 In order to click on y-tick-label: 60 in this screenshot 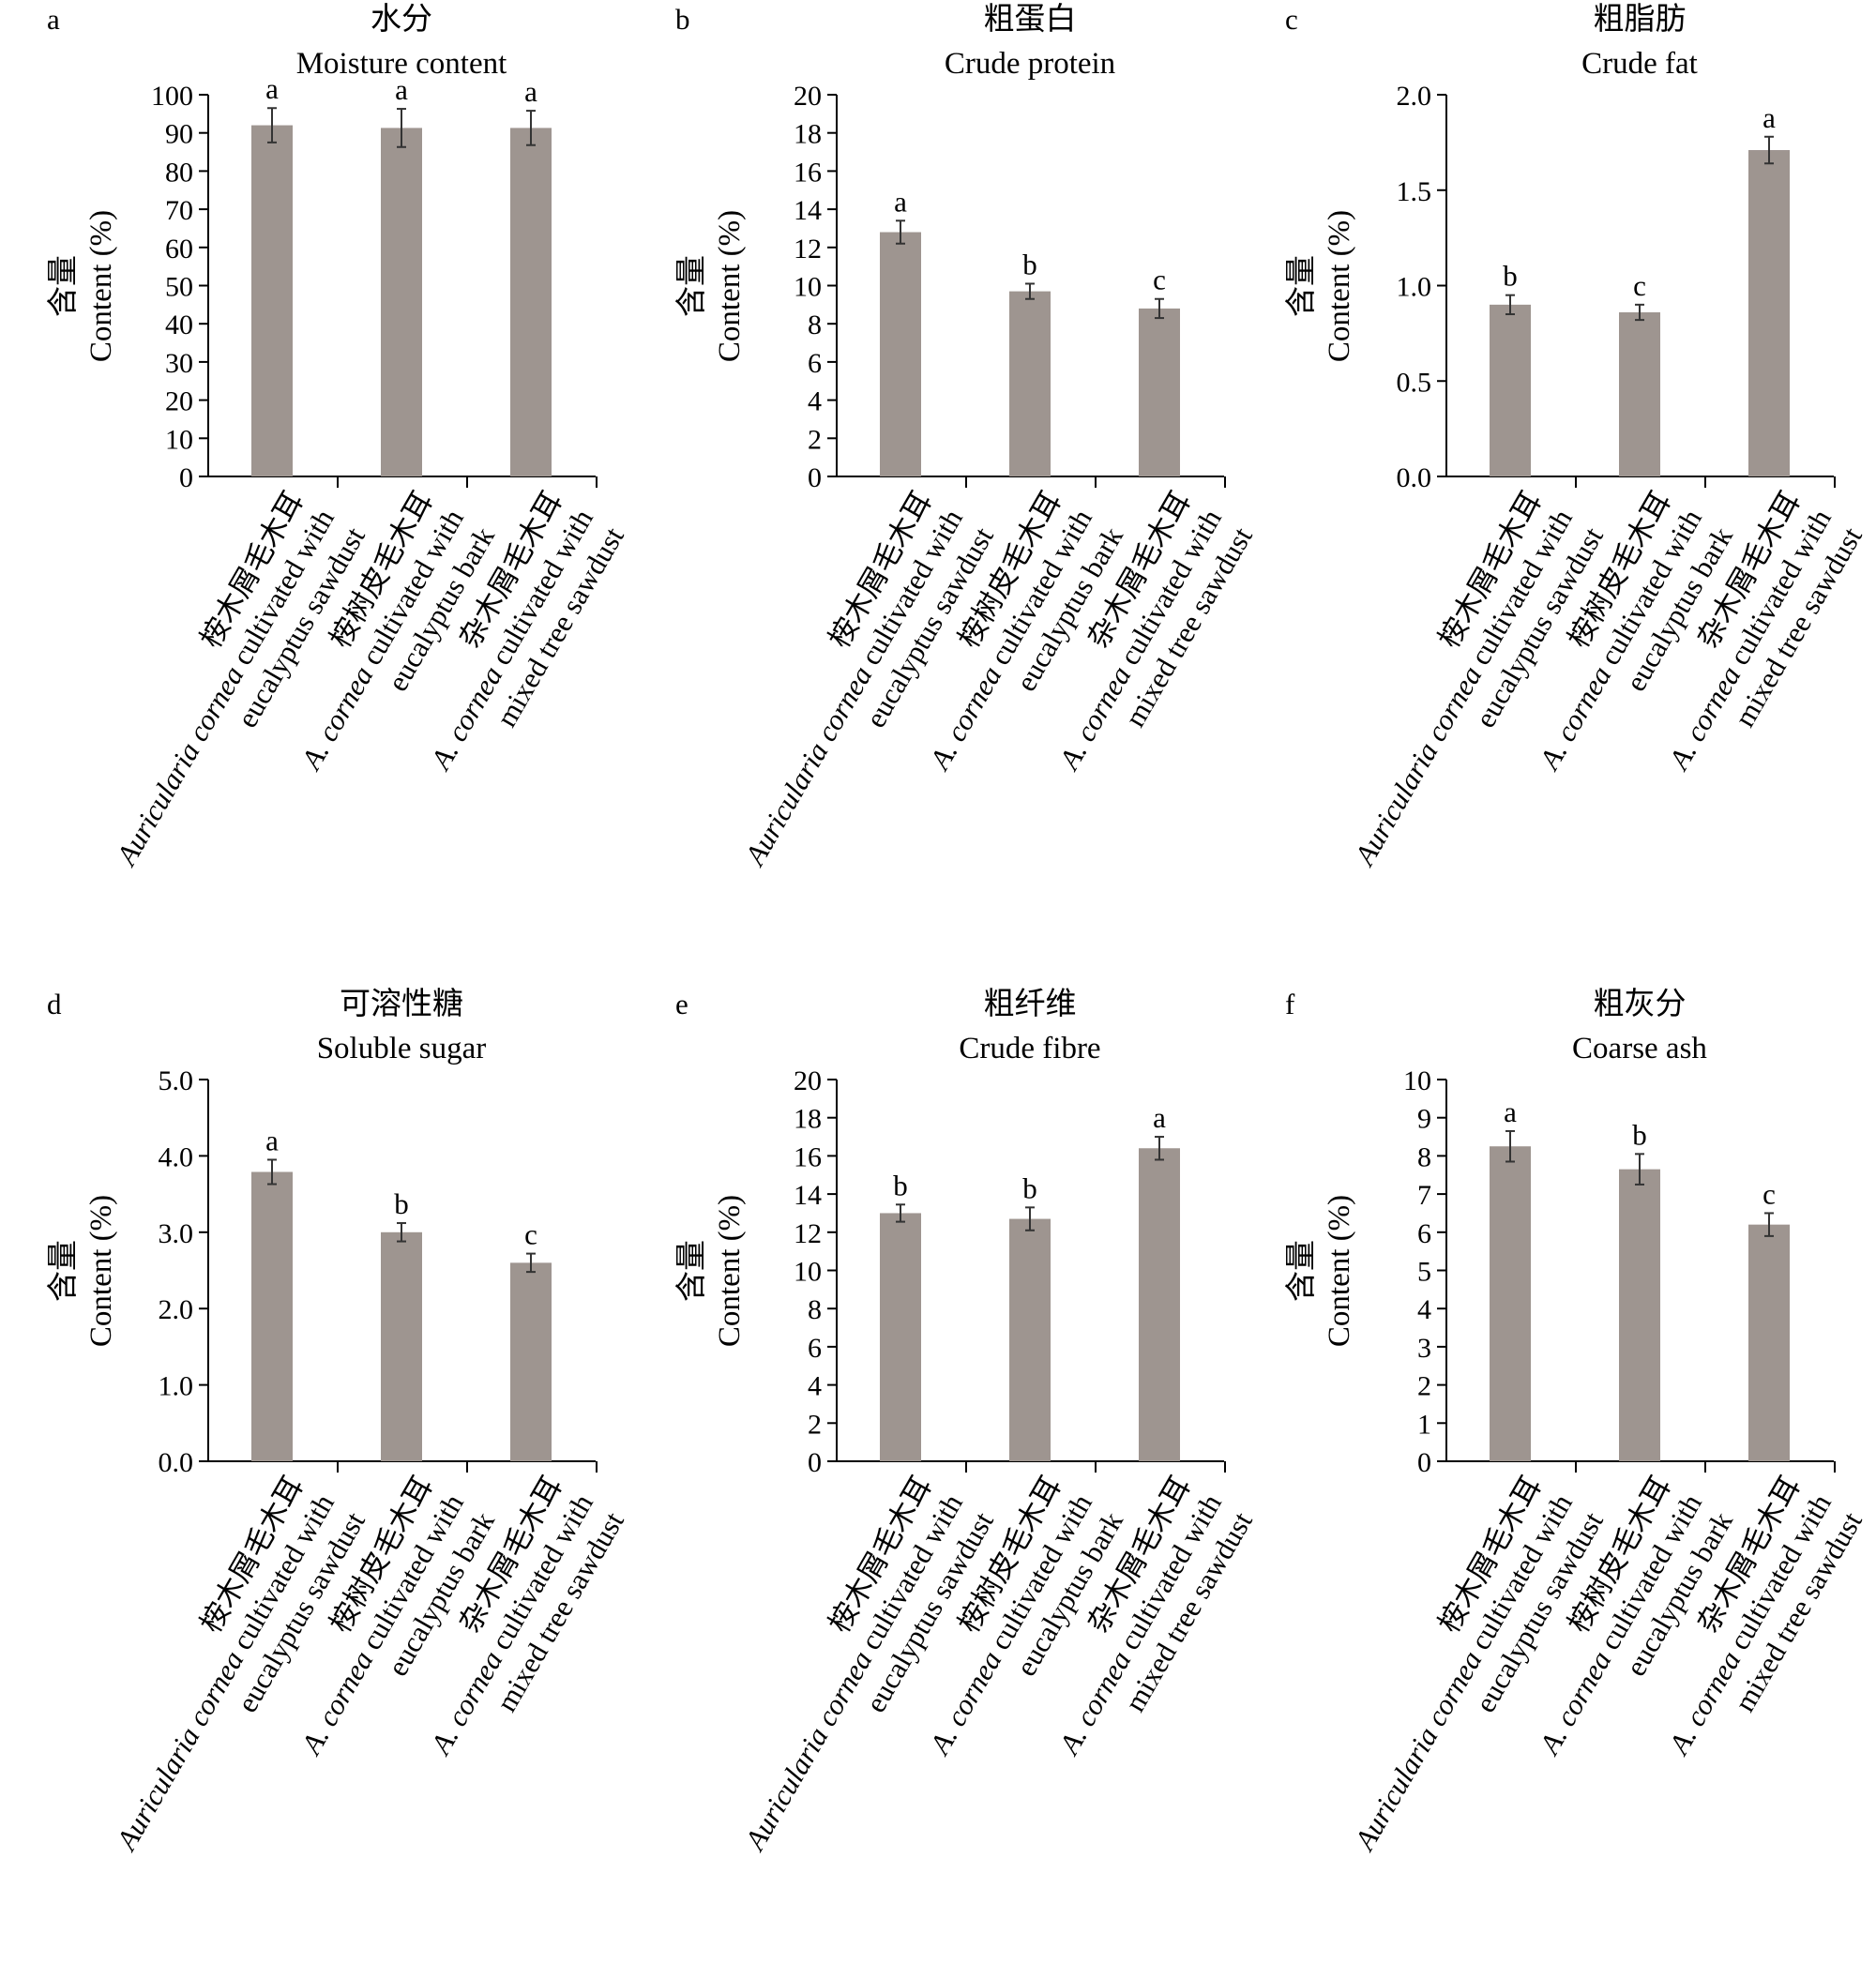, I will do `click(179, 249)`.